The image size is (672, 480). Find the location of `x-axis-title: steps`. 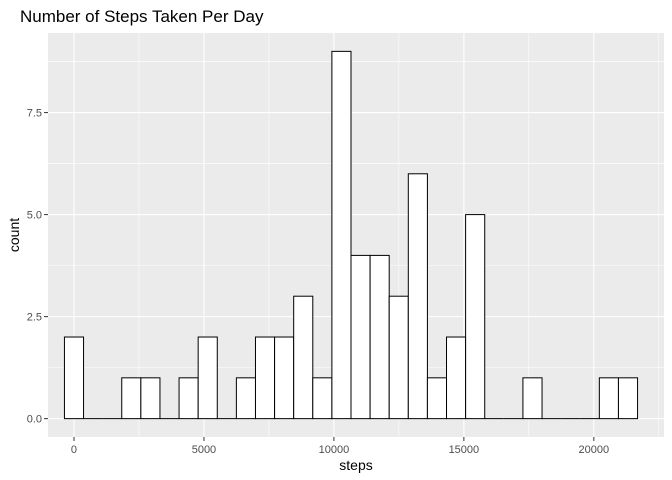

x-axis-title: steps is located at coordinates (355, 465).